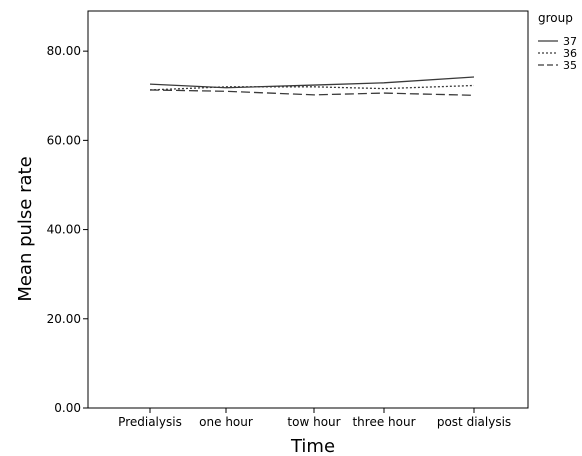 This screenshot has height=456, width=582. I want to click on y-axis-label: Mean pulse rate, so click(25, 228).